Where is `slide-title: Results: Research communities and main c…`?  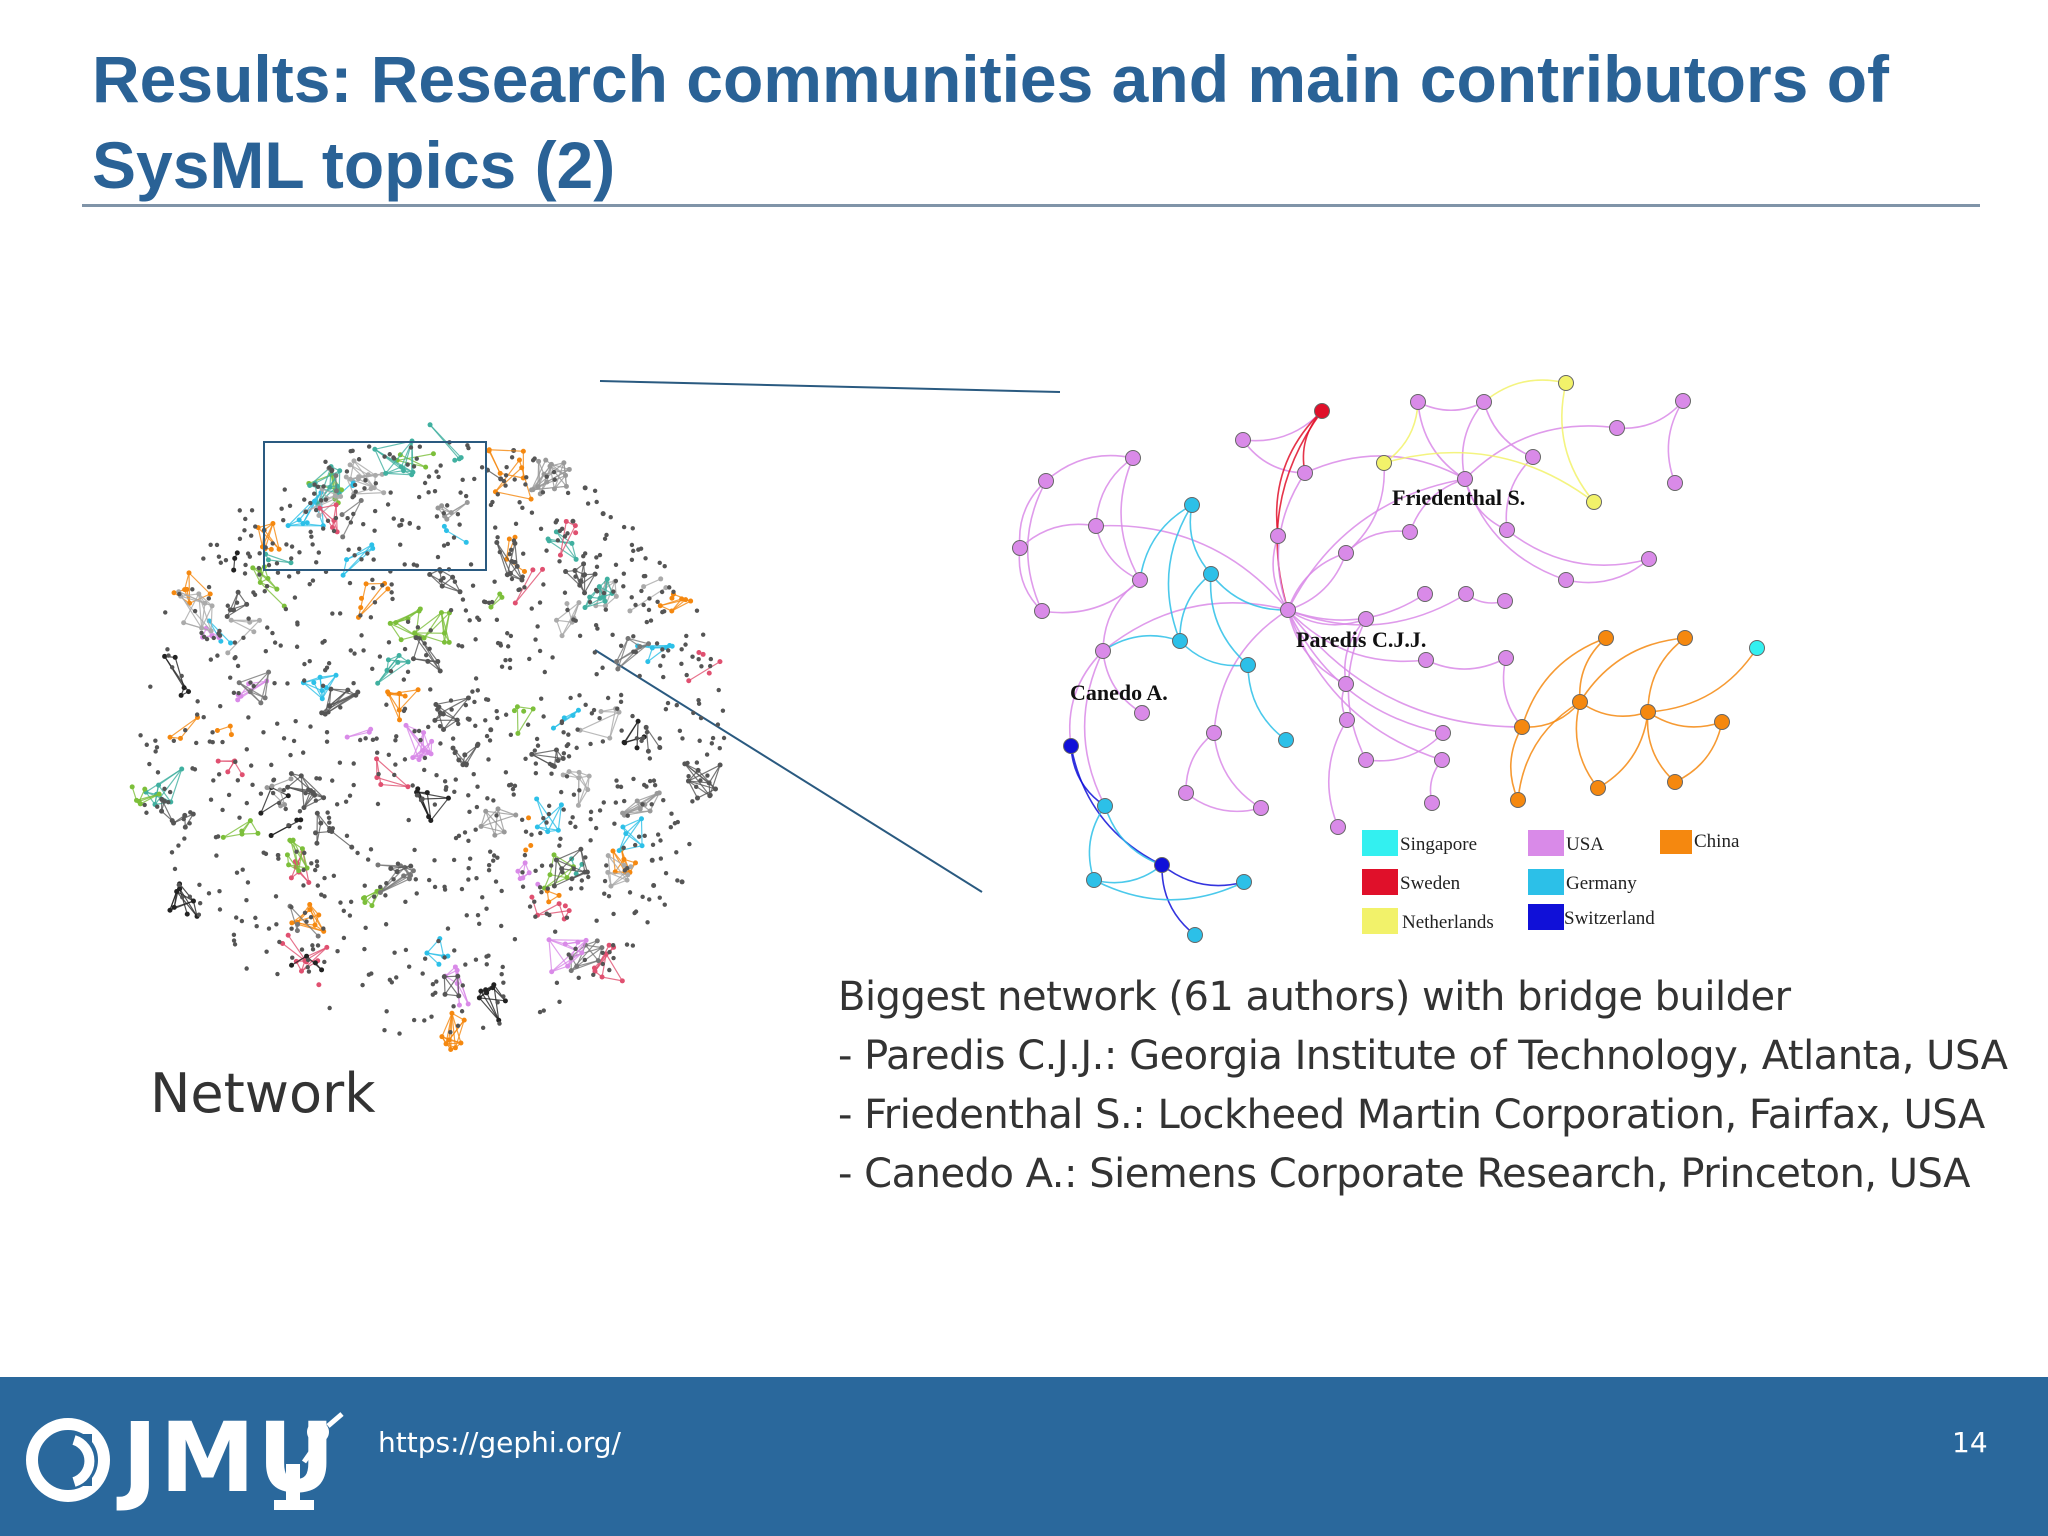
slide-title: Results: Research communities and main c… is located at coordinates (991, 122).